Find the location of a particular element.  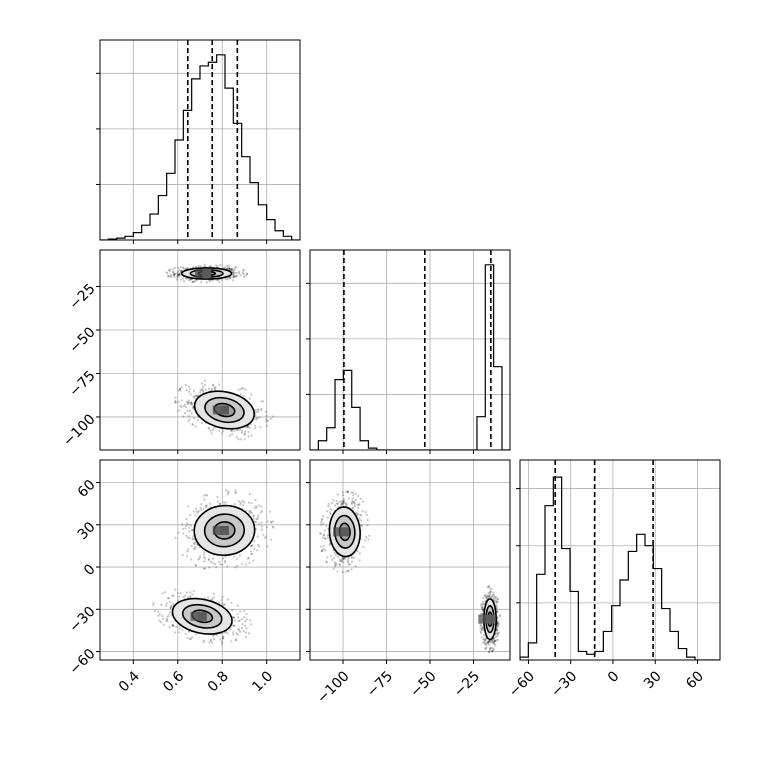

scatter-panel-p0-p2: 0.4 0.6 0.8 1.0 −60 −30 0 30 60 is located at coordinates (183, 577).